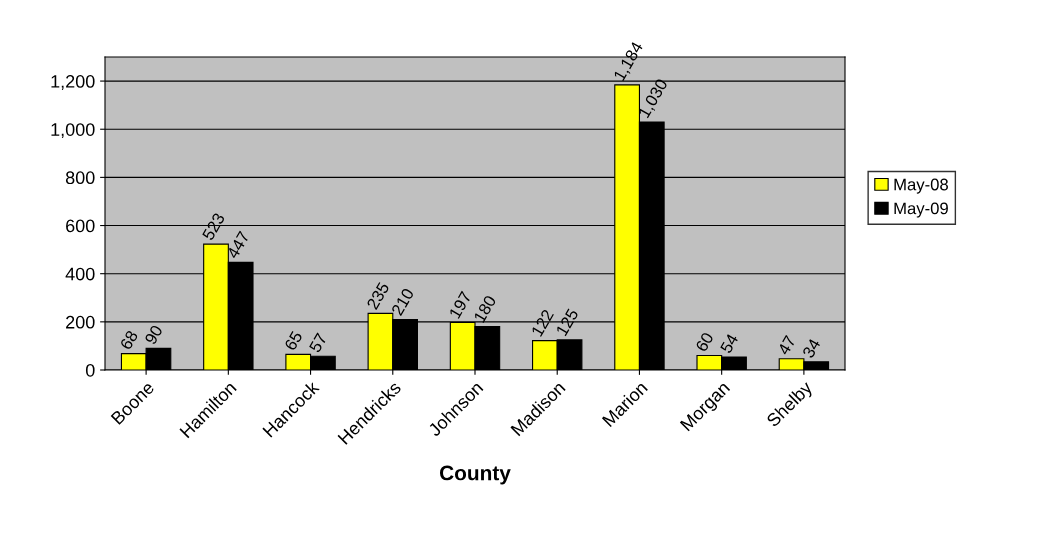  Describe the element at coordinates (318, 343) in the screenshot. I see `data-label: 57` at that location.